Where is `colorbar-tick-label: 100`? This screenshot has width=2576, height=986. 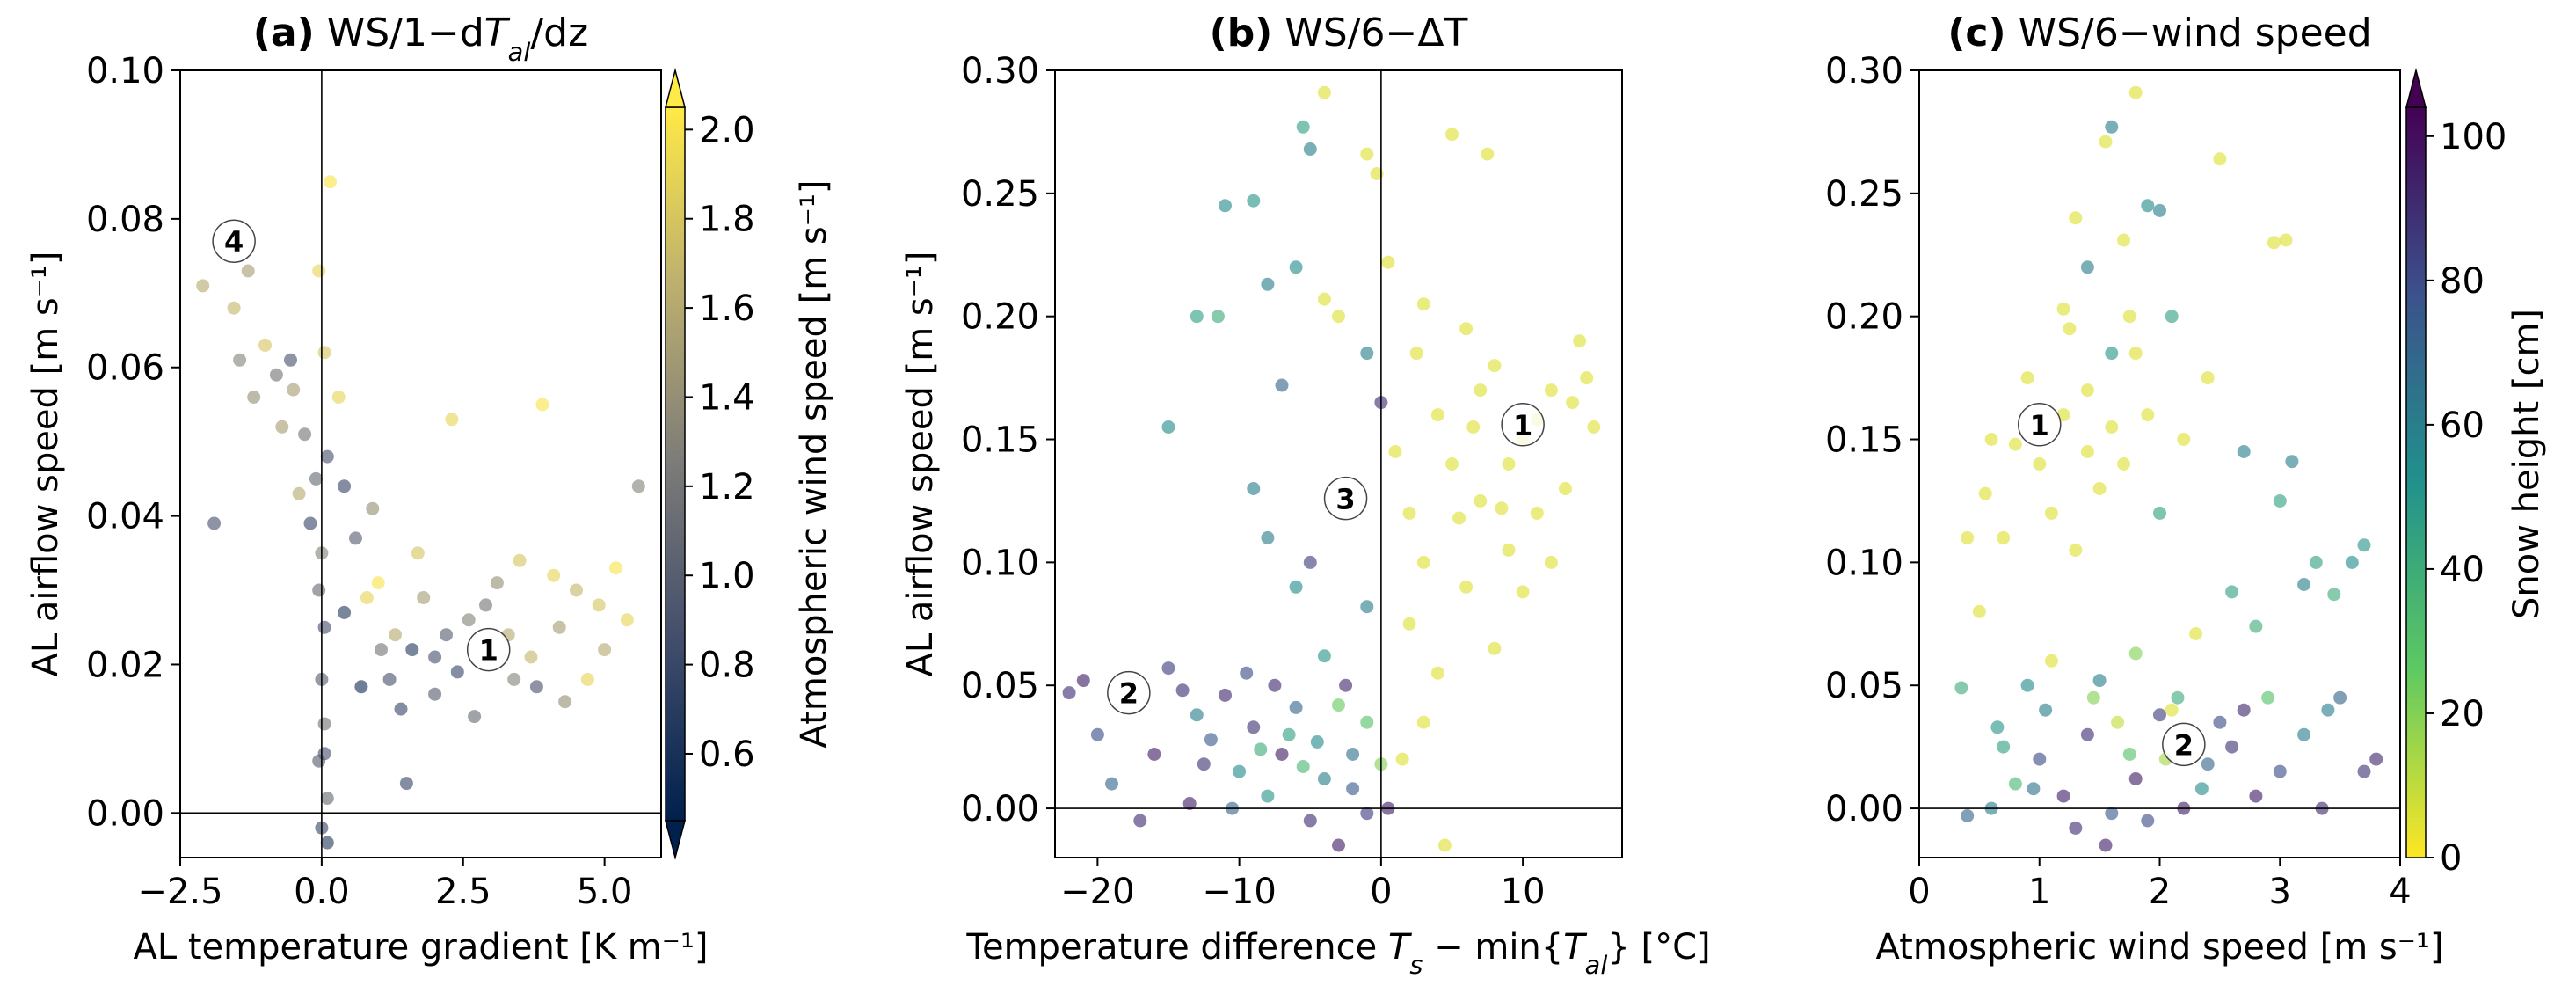
colorbar-tick-label: 100 is located at coordinates (2473, 137).